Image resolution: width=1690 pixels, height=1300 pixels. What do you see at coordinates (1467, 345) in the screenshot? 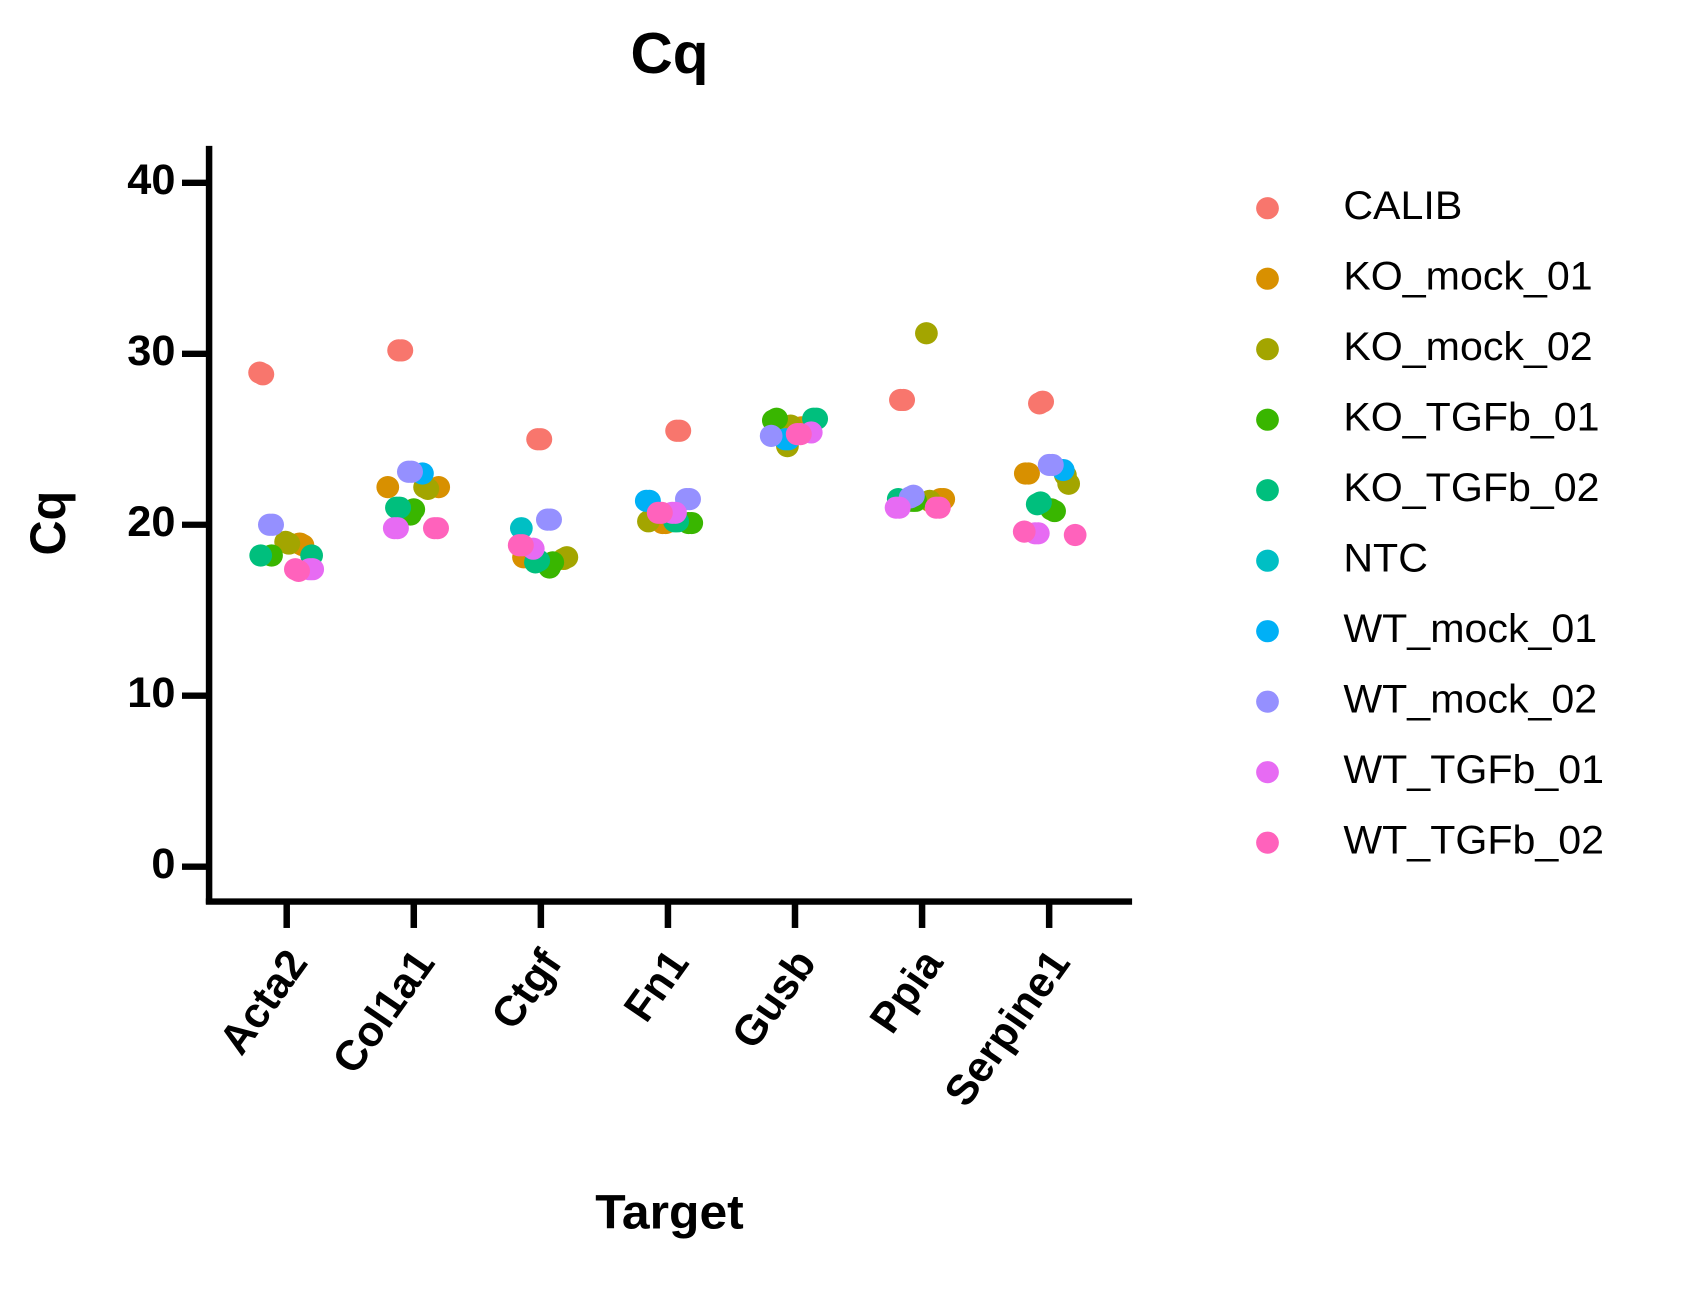
I see `legend-label: KO_mock_02` at bounding box center [1467, 345].